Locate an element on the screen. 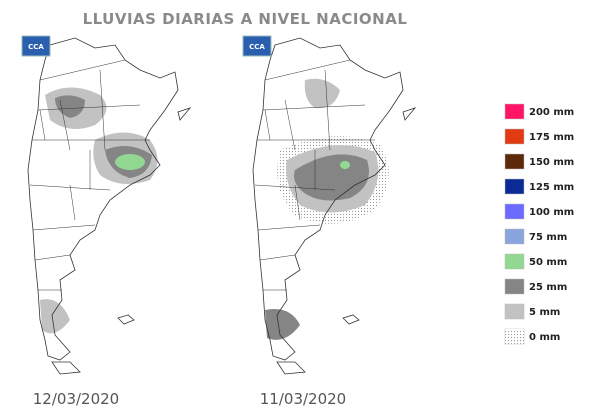 The image size is (589, 416). date: 11/03/2020 is located at coordinates (303, 399).